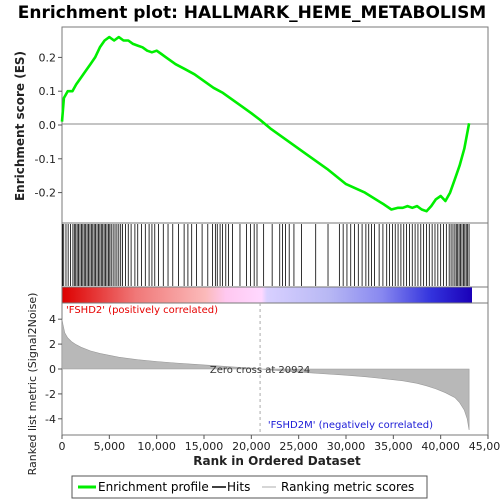 Image resolution: width=500 pixels, height=500 pixels. What do you see at coordinates (393, 446) in the screenshot?
I see `x-tick-label: 35,000` at bounding box center [393, 446].